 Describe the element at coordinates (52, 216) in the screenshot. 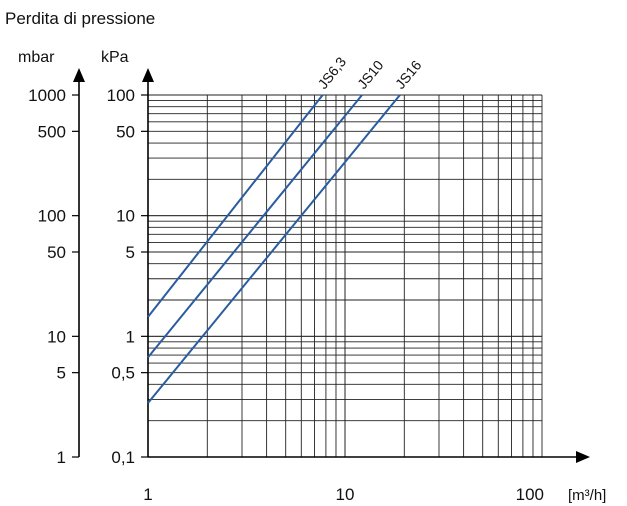

I see `mbar-tick-label: 100` at that location.